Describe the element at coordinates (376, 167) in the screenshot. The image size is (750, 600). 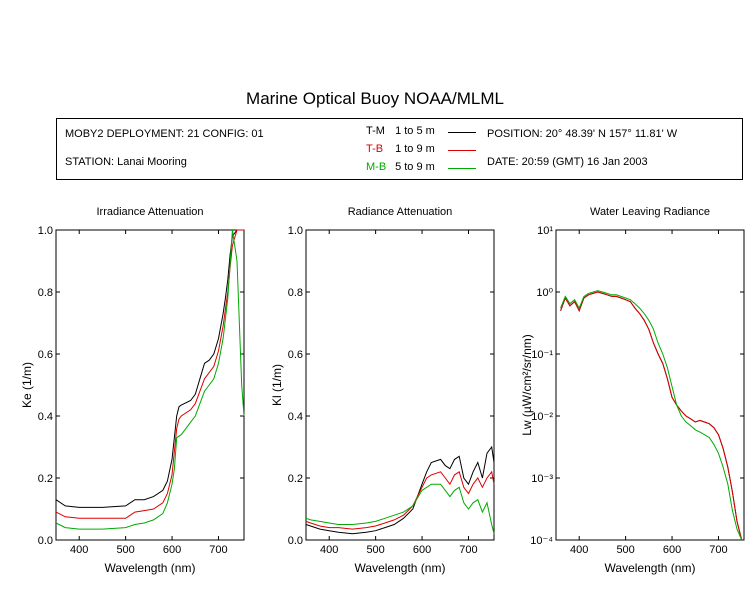
I see `legend-code: M-B` at that location.